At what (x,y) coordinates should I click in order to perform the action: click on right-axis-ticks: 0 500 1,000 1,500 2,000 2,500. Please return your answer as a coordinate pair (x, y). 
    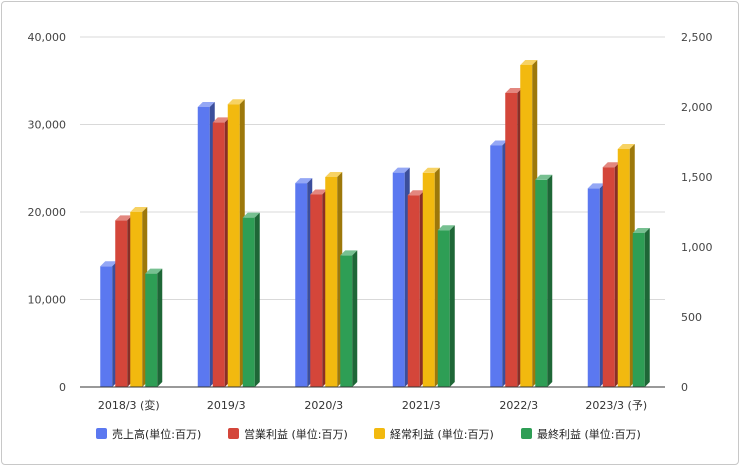
    Looking at the image, I should click on (697, 212).